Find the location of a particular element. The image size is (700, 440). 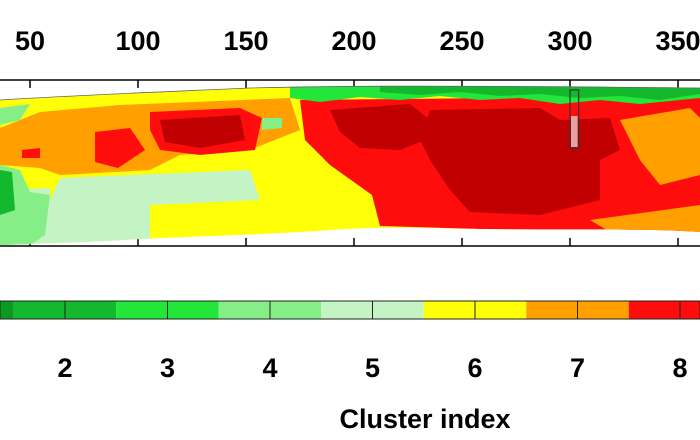

colorbar-title: Cluster index is located at coordinates (424, 419).